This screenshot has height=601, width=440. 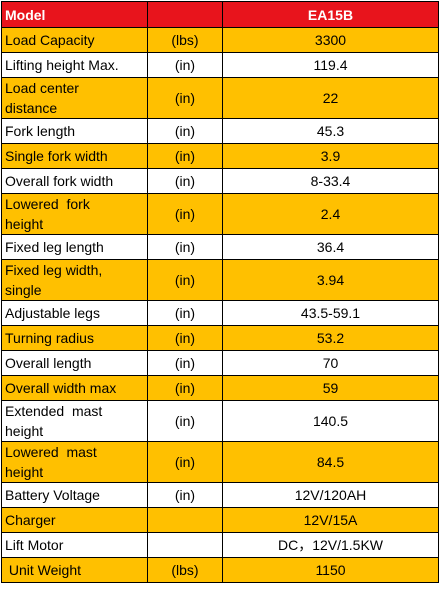 I want to click on value-cell: 22, so click(x=330, y=98).